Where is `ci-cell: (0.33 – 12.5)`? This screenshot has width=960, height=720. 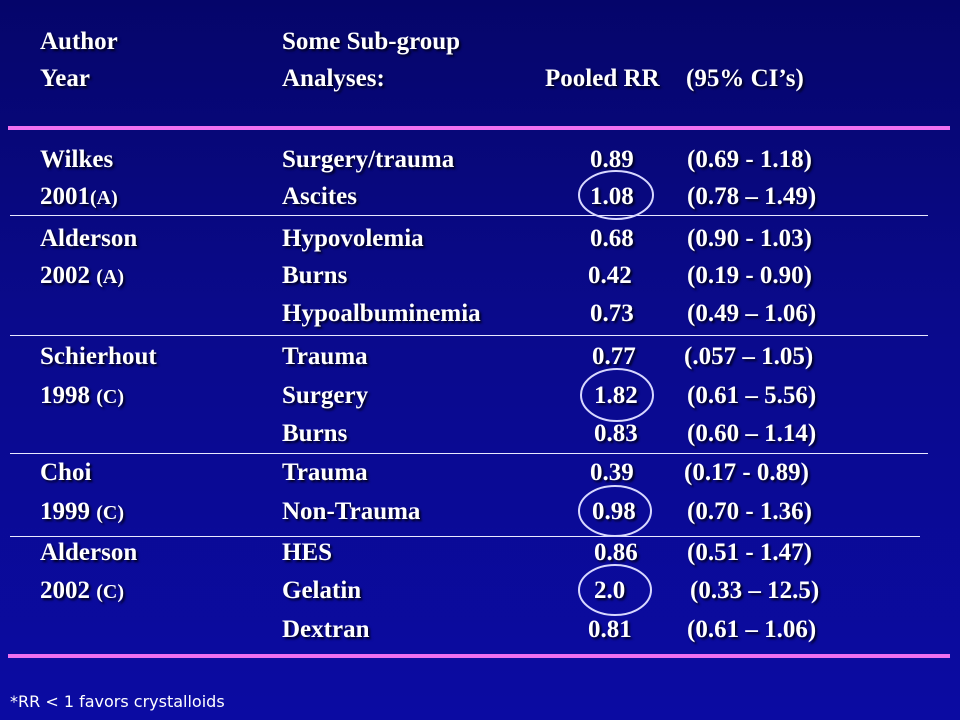 ci-cell: (0.33 – 12.5) is located at coordinates (755, 590).